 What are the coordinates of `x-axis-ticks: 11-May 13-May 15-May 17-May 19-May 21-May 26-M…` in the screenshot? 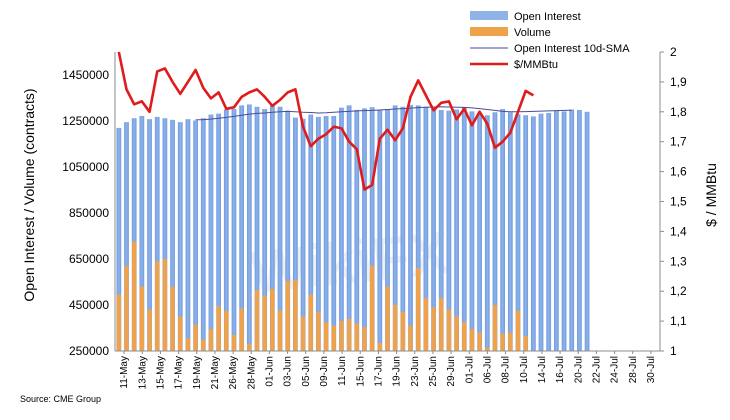 It's located at (388, 370).